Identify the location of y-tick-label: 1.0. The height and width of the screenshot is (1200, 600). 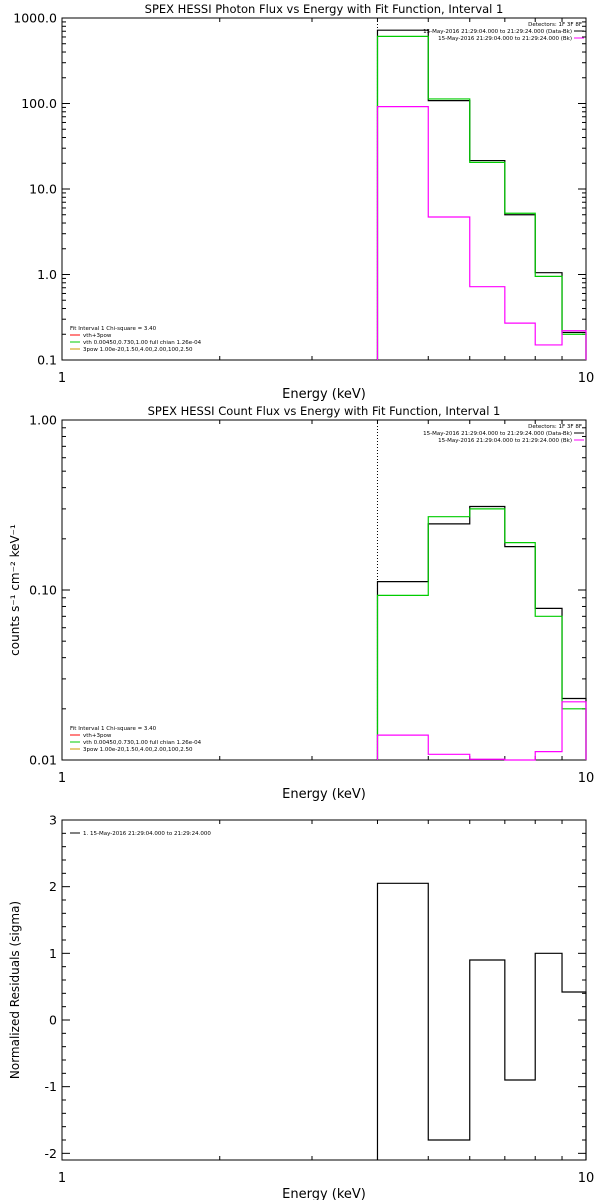
(47, 274).